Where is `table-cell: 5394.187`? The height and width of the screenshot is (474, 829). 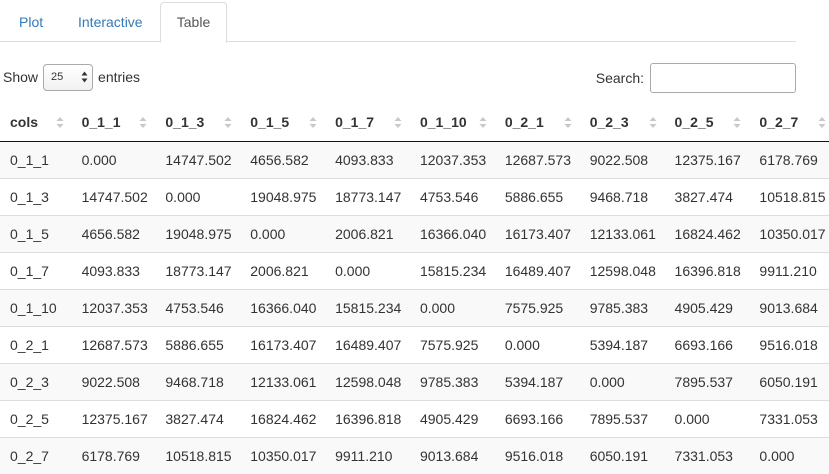
table-cell: 5394.187 is located at coordinates (537, 381).